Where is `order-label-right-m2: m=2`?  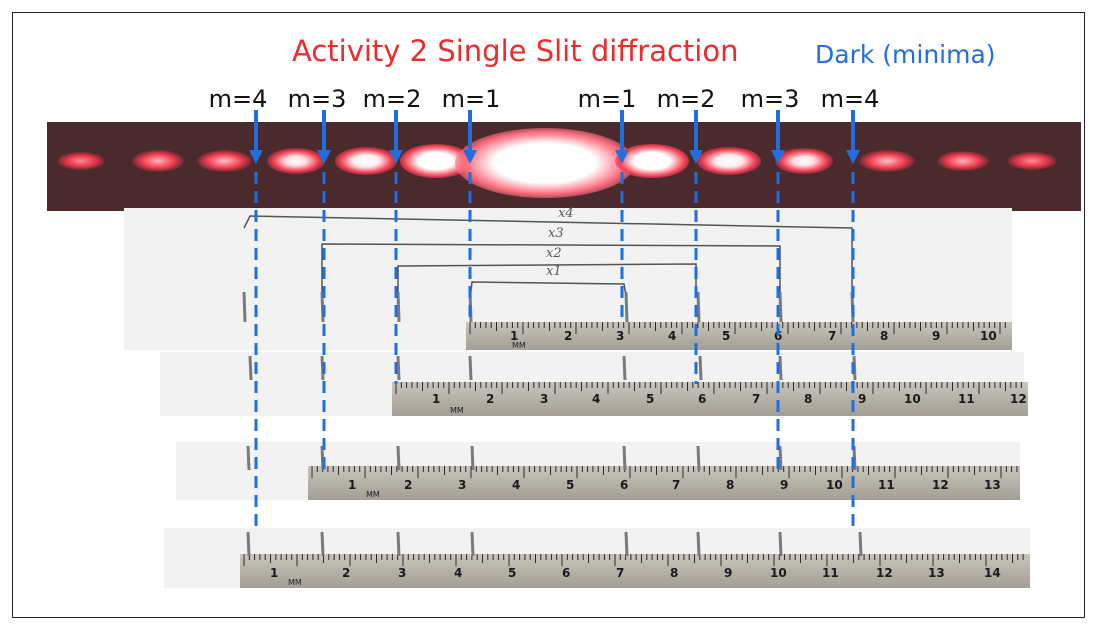 order-label-right-m2: m=2 is located at coordinates (686, 99).